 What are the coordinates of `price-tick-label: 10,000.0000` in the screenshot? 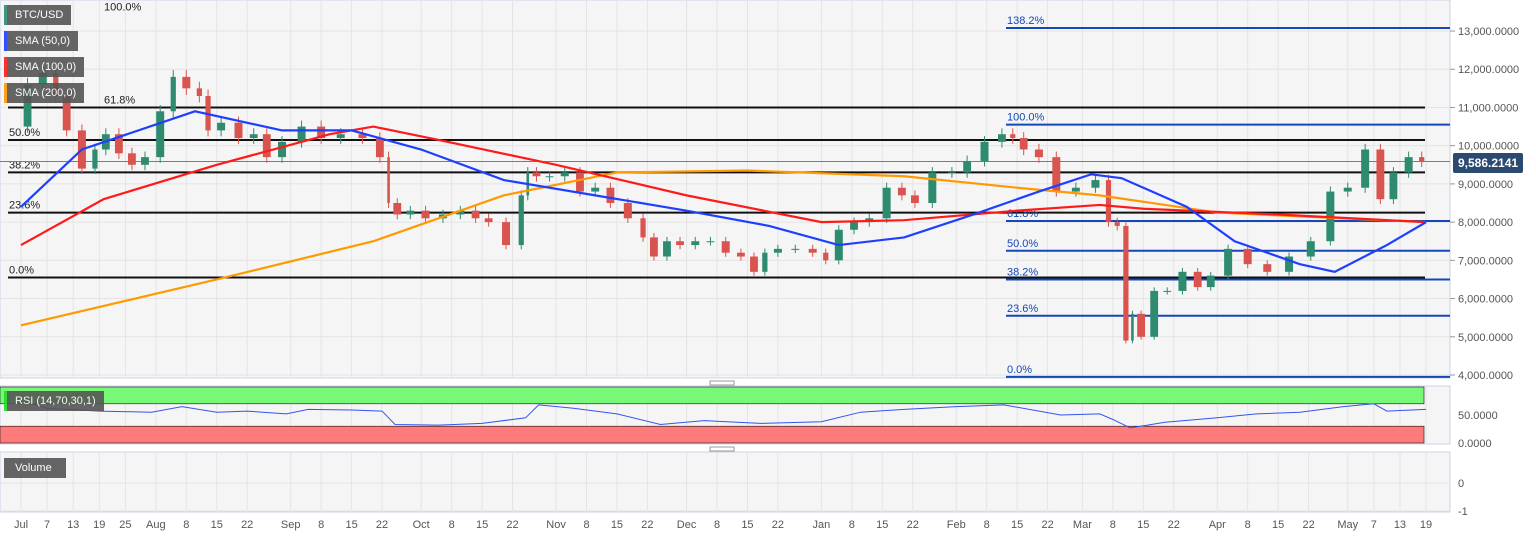 It's located at (1488, 147).